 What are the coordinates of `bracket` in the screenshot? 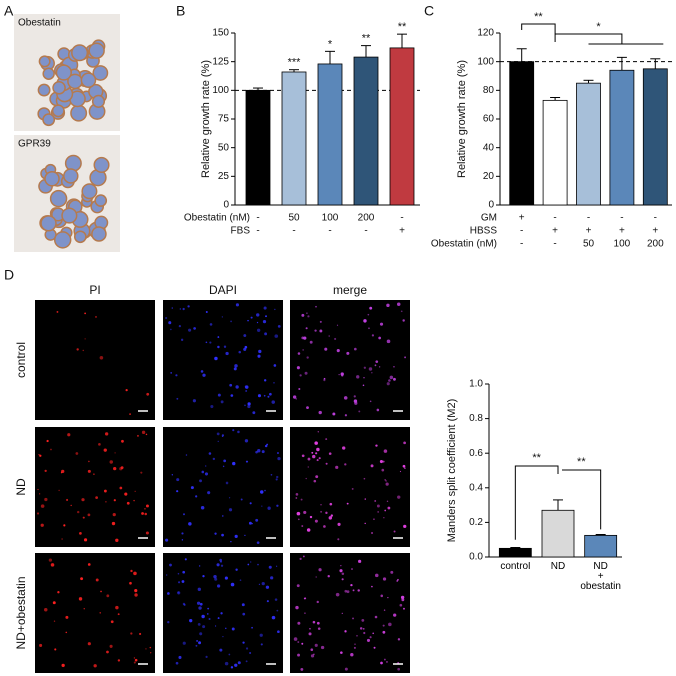 It's located at (536, 502).